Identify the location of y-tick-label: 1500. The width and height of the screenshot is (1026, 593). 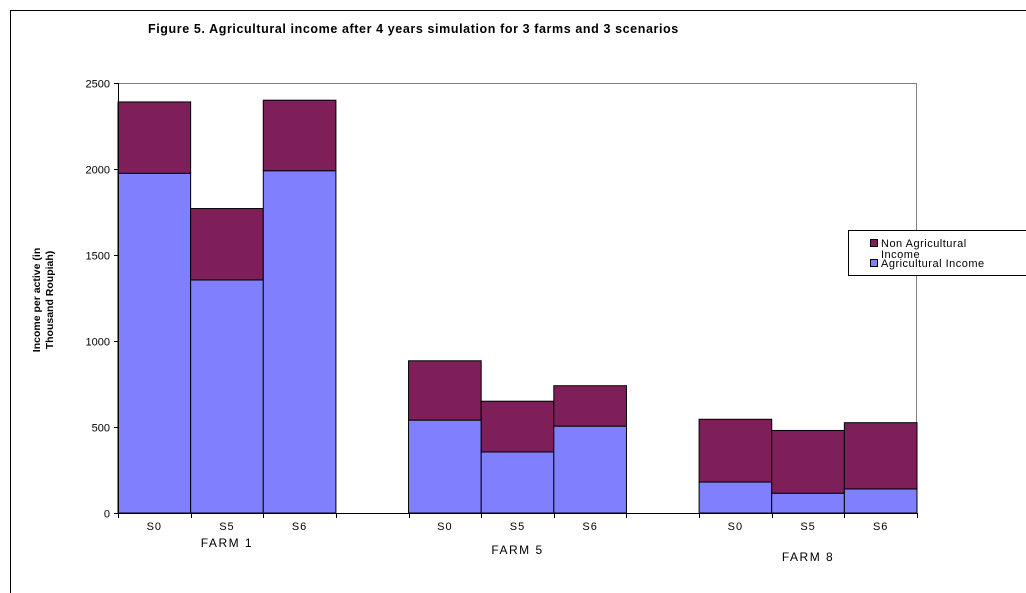
(98, 257).